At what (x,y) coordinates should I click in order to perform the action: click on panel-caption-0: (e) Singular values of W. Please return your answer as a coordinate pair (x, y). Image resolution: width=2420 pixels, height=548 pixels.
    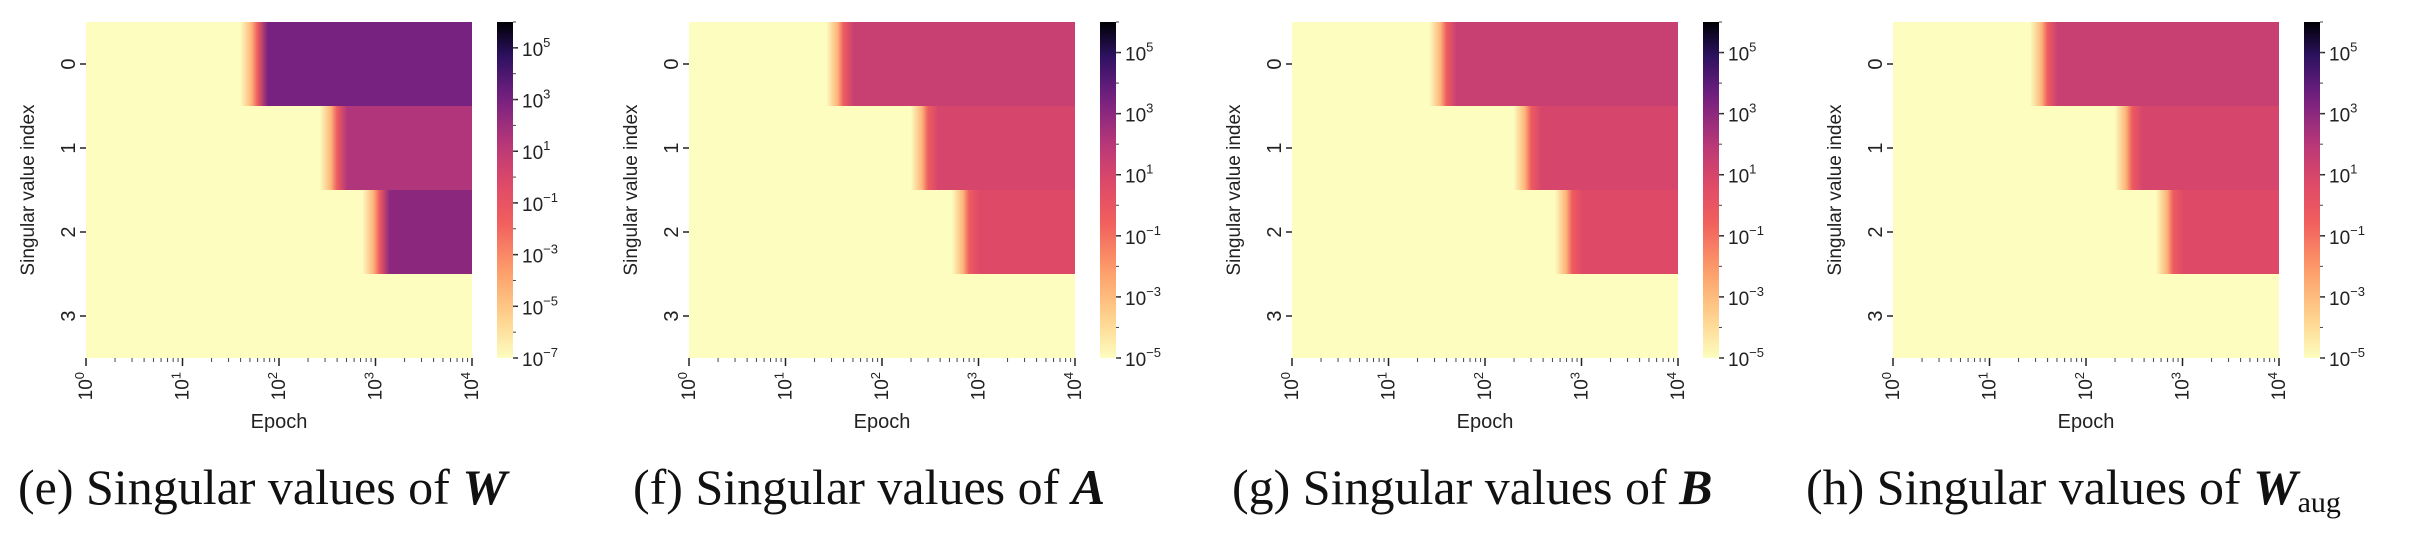
    Looking at the image, I should click on (262, 487).